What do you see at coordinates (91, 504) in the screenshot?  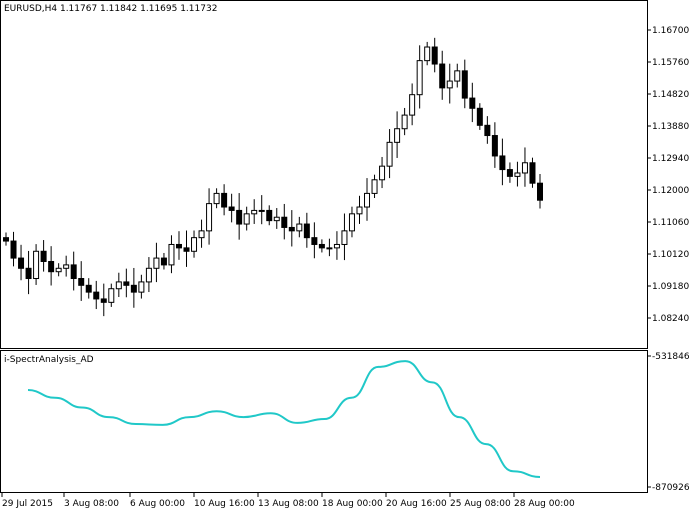 I see `time-axis-label: 3 Aug 08:00` at bounding box center [91, 504].